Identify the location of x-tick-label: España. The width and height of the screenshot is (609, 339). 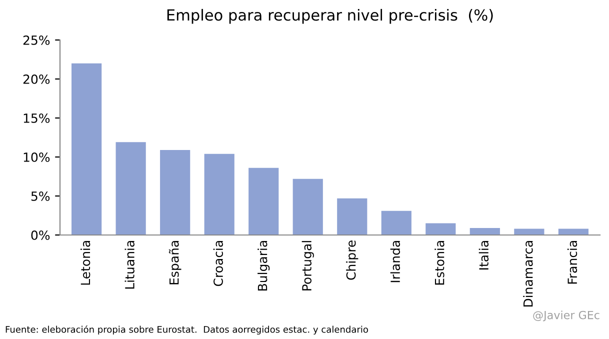
(175, 262).